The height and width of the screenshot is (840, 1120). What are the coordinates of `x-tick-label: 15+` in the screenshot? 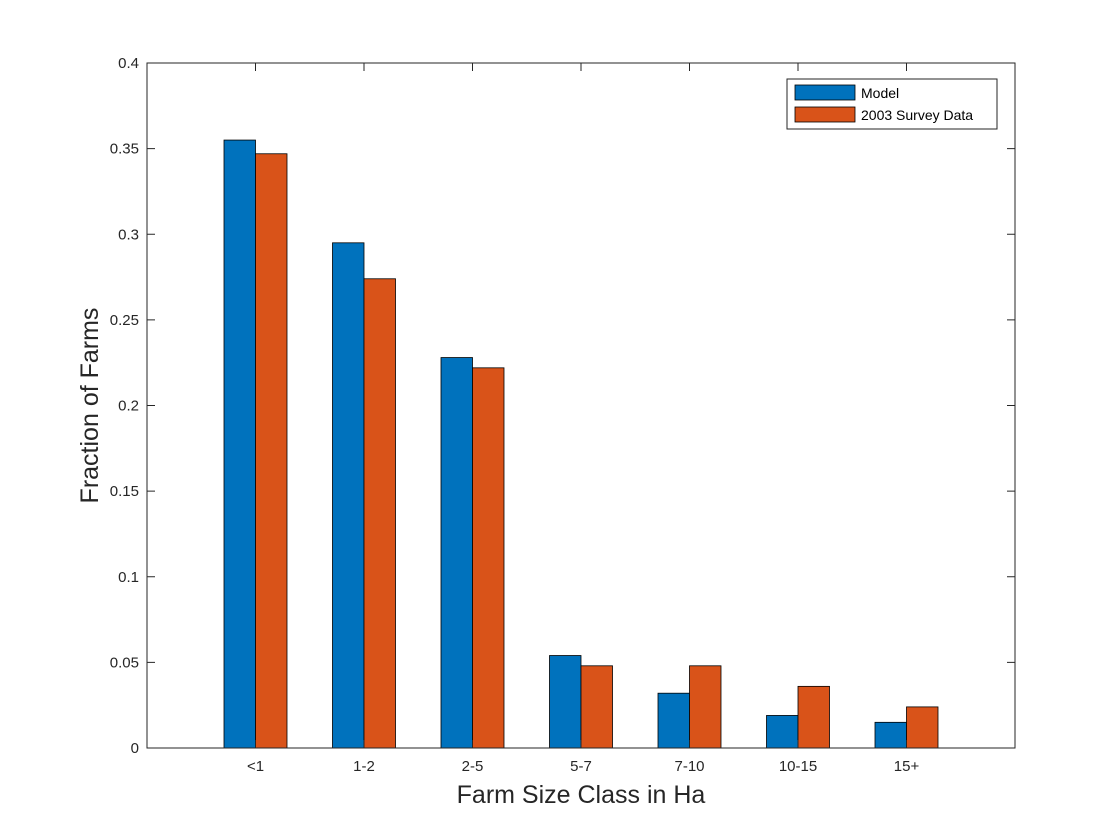 It's located at (907, 766).